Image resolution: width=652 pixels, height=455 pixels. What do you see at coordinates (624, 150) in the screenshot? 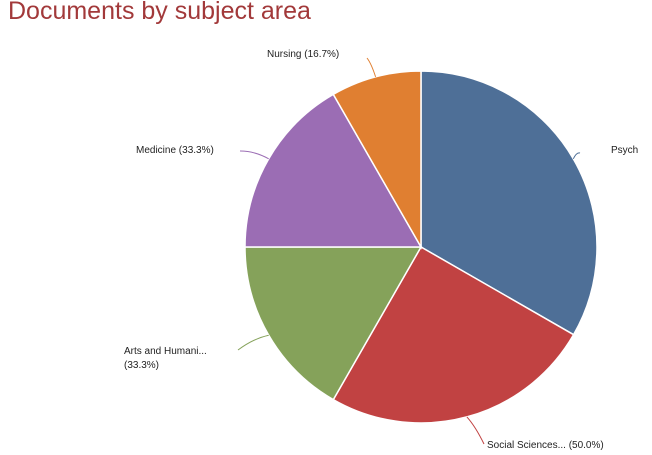
I see `slice-label: Psych` at bounding box center [624, 150].